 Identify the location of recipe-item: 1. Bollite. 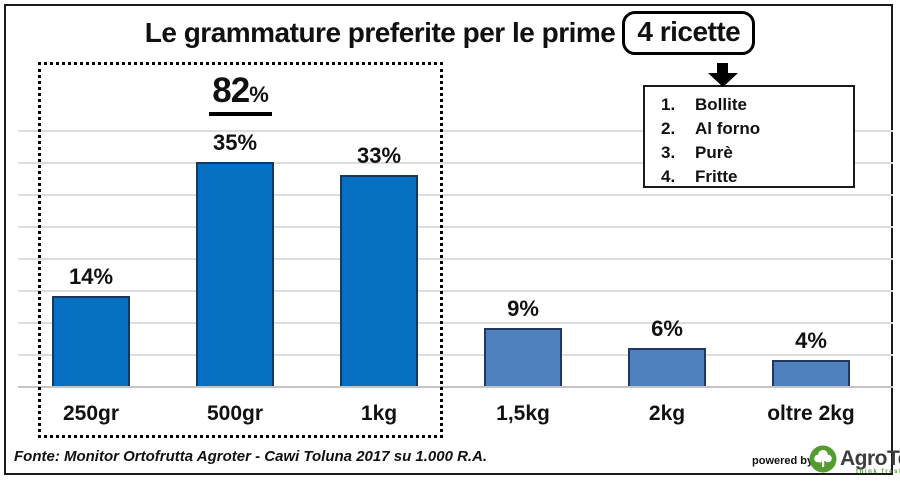
(757, 105).